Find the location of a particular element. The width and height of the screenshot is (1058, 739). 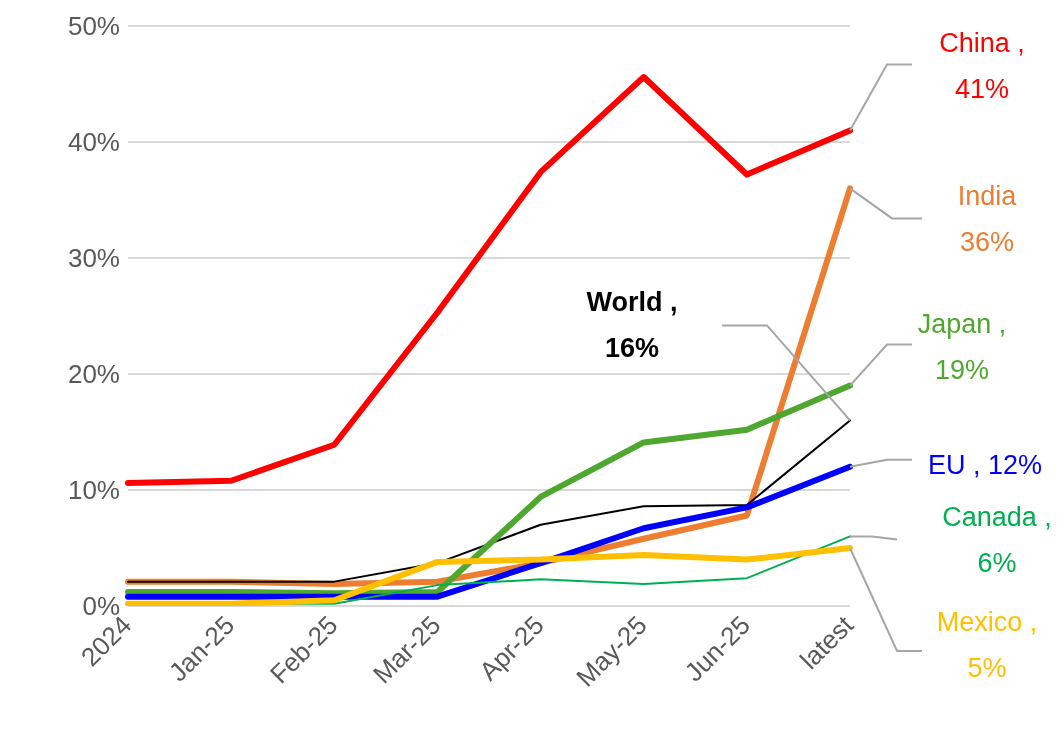

text: EU , 12% is located at coordinates (985, 464).